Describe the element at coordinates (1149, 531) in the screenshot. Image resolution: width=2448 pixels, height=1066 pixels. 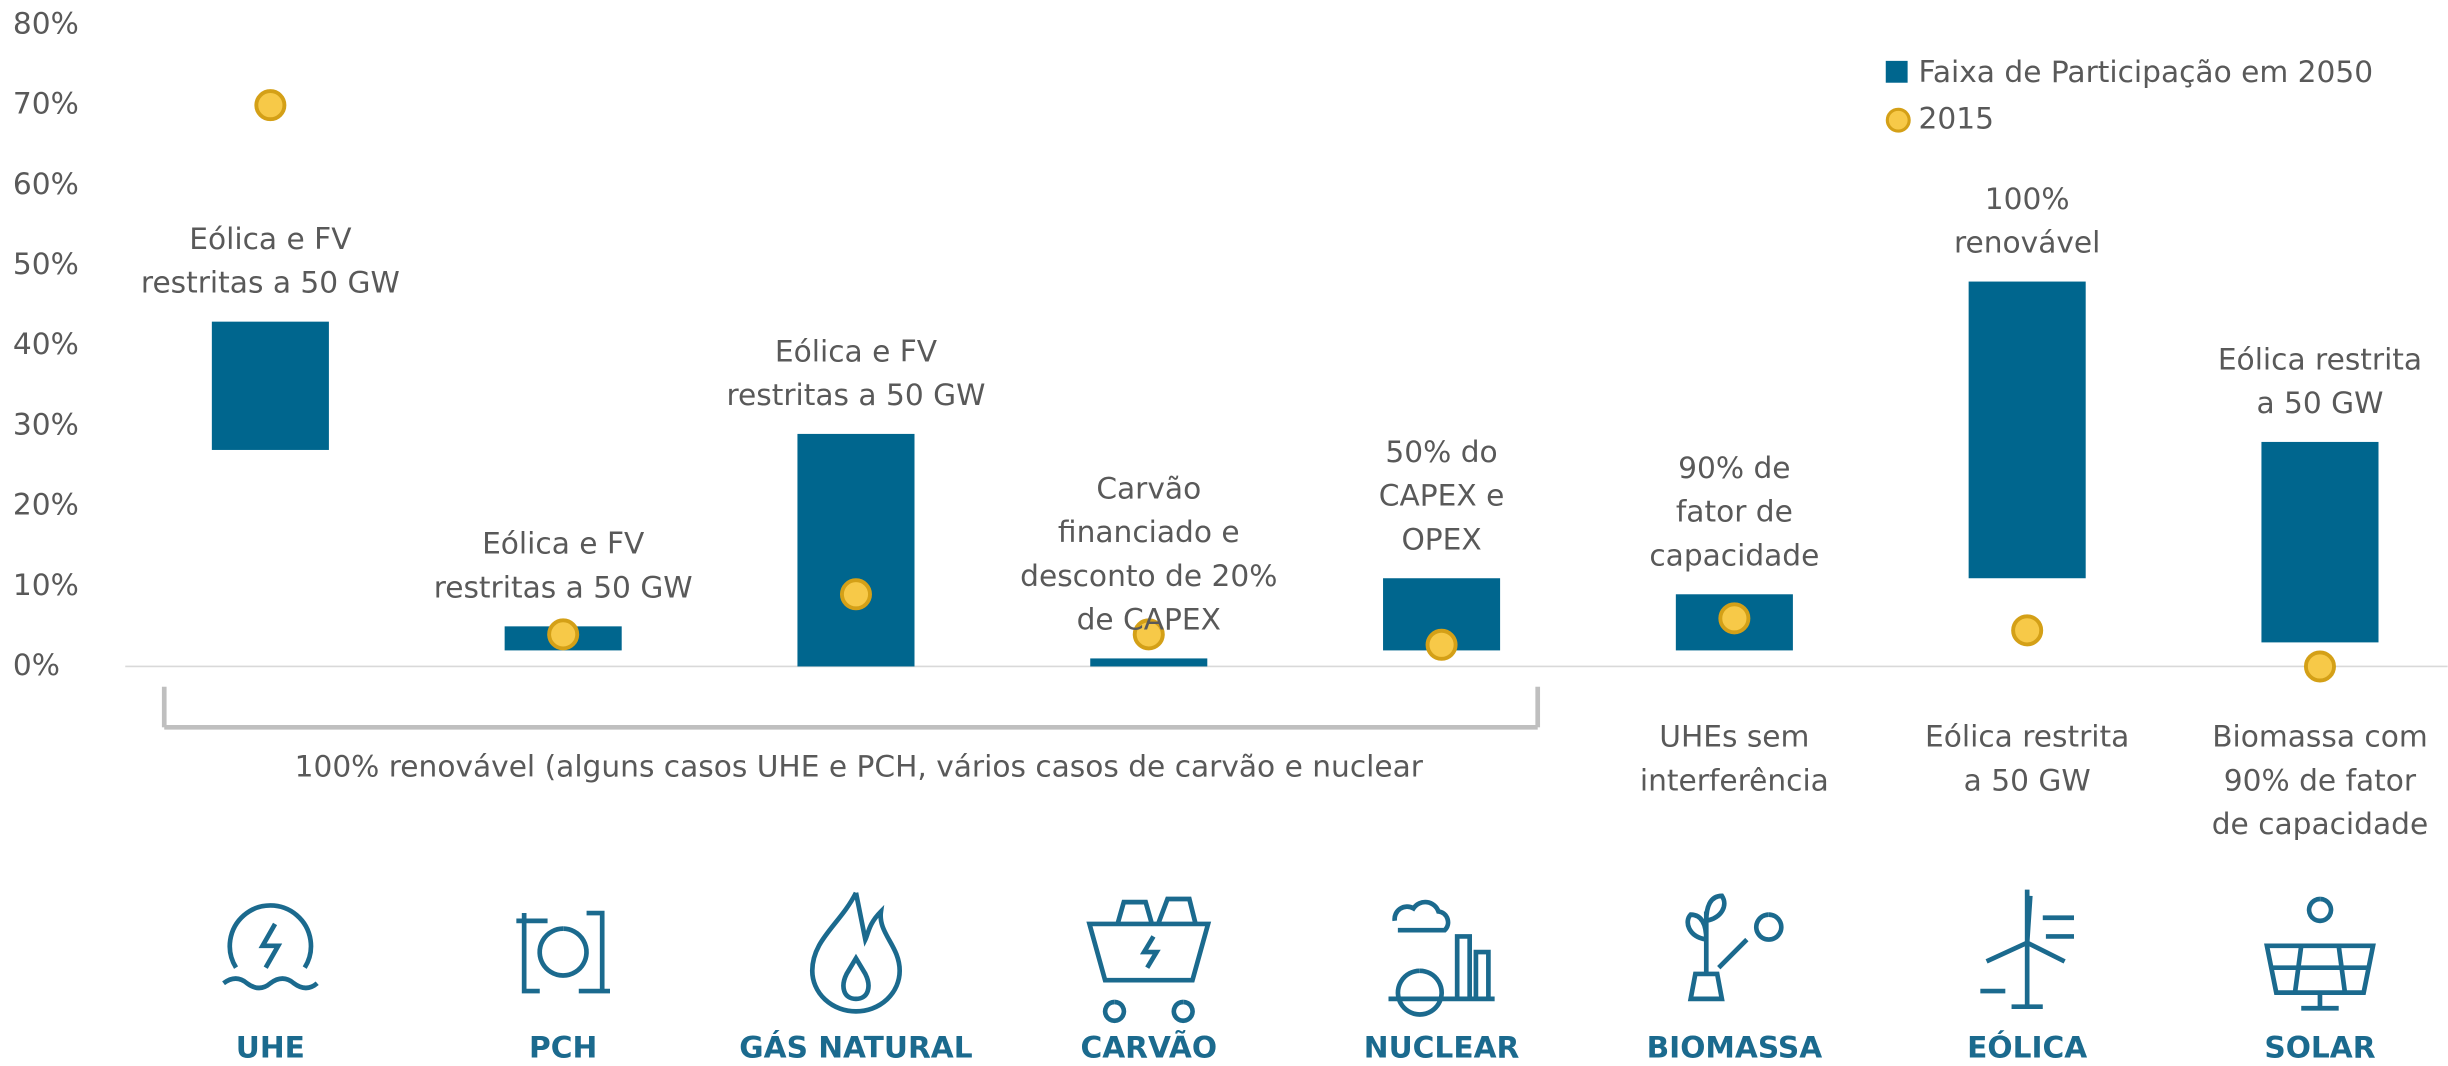
I see `annotation: financiado e` at that location.